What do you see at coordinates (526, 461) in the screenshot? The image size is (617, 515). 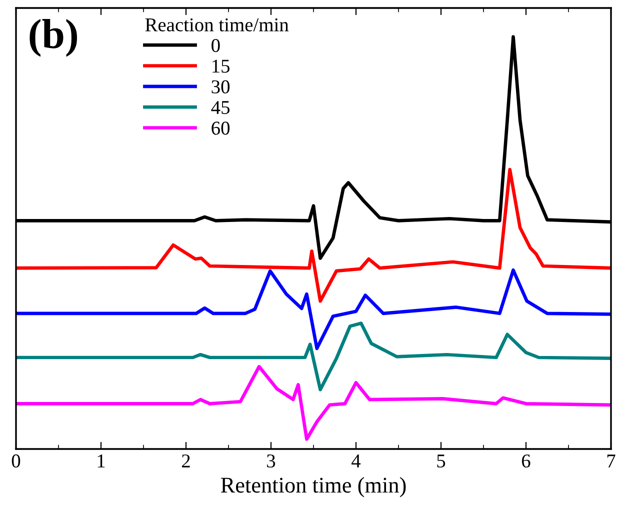 I see `x-tick-label: 6` at bounding box center [526, 461].